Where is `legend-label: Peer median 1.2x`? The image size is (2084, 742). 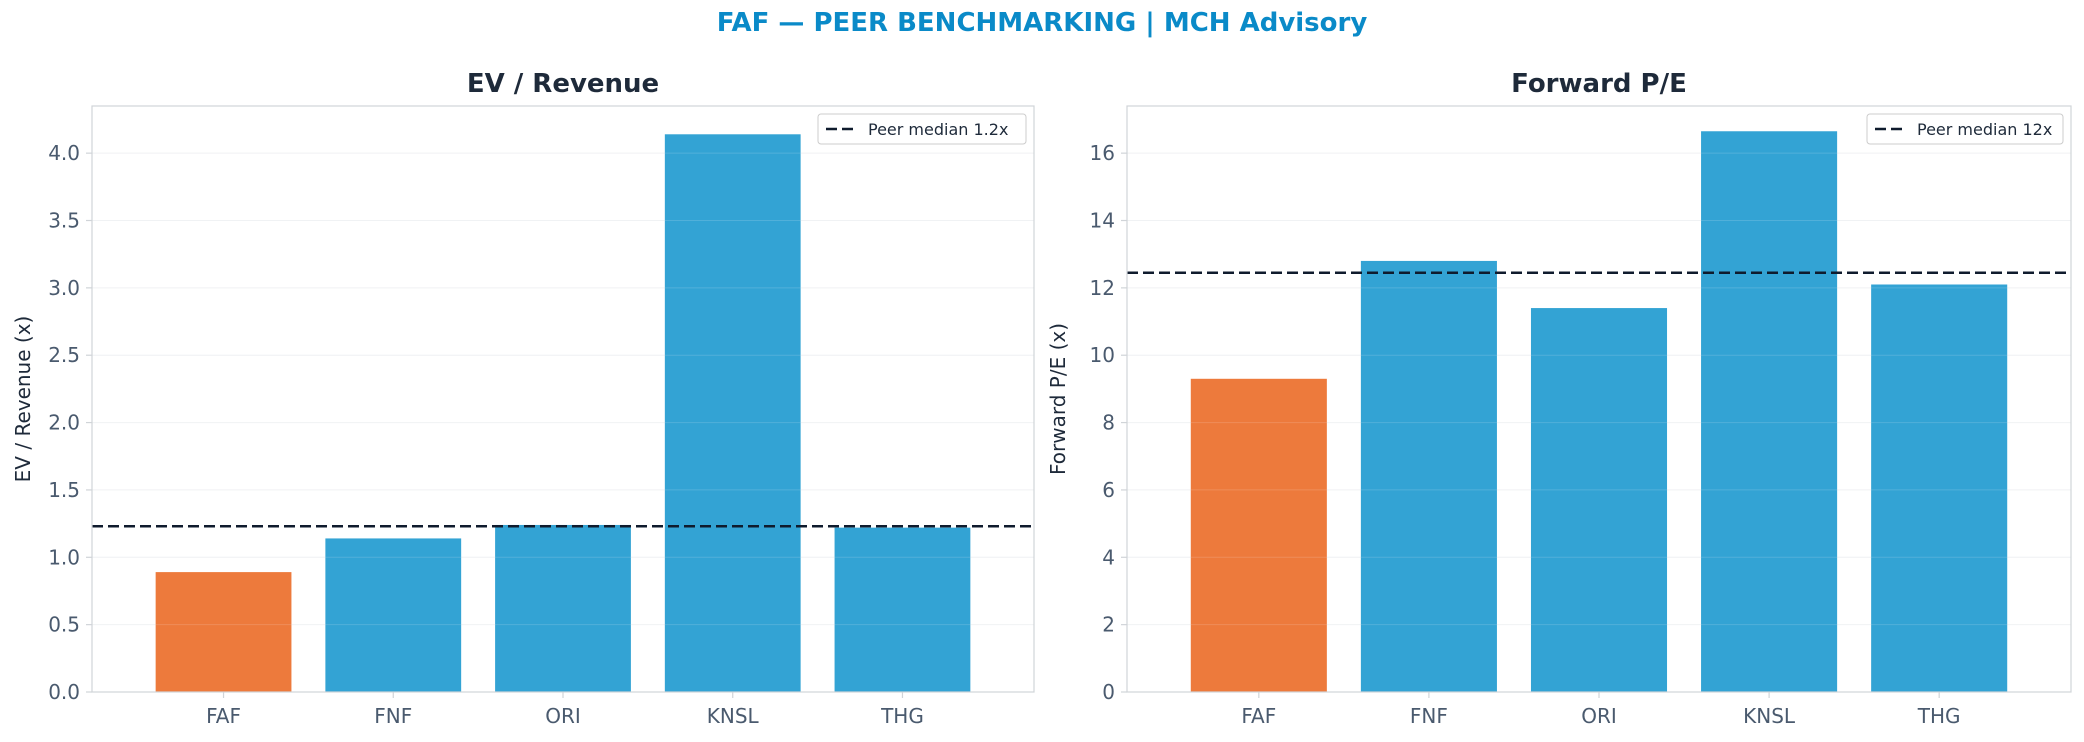 legend-label: Peer median 1.2x is located at coordinates (938, 129).